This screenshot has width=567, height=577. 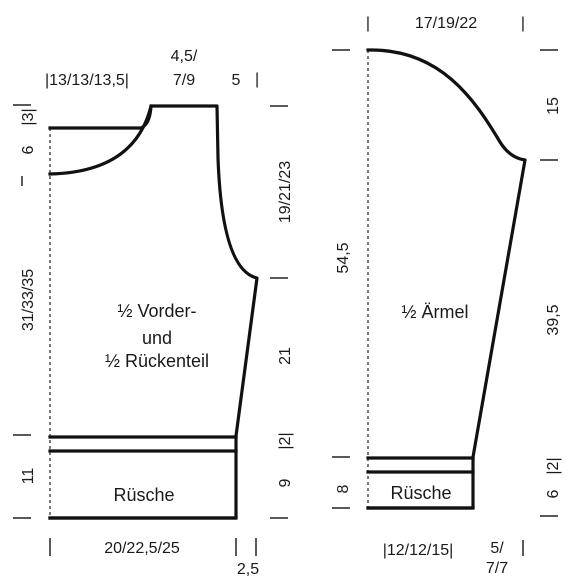 What do you see at coordinates (28, 149) in the screenshot?
I see `body-dim-left-6: 6` at bounding box center [28, 149].